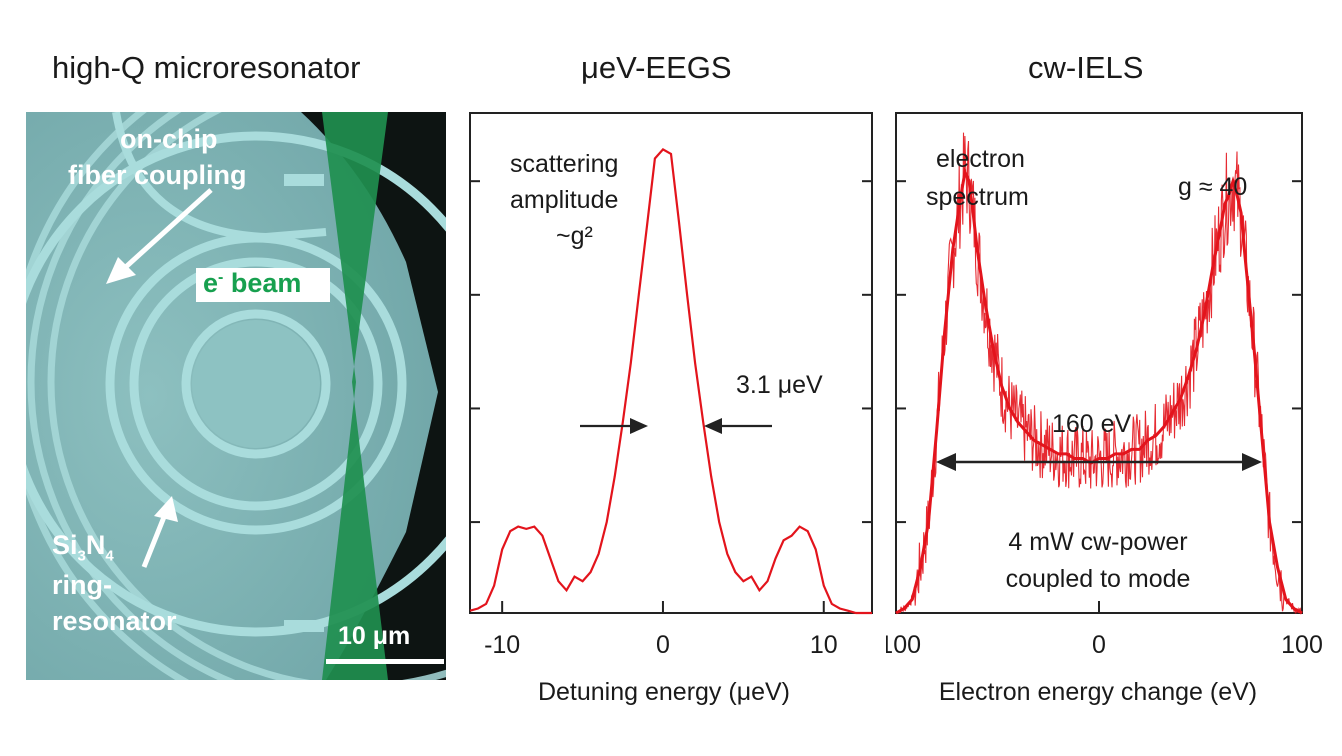 This screenshot has height=756, width=1342. I want to click on c1-xtick-label: 10, so click(824, 645).